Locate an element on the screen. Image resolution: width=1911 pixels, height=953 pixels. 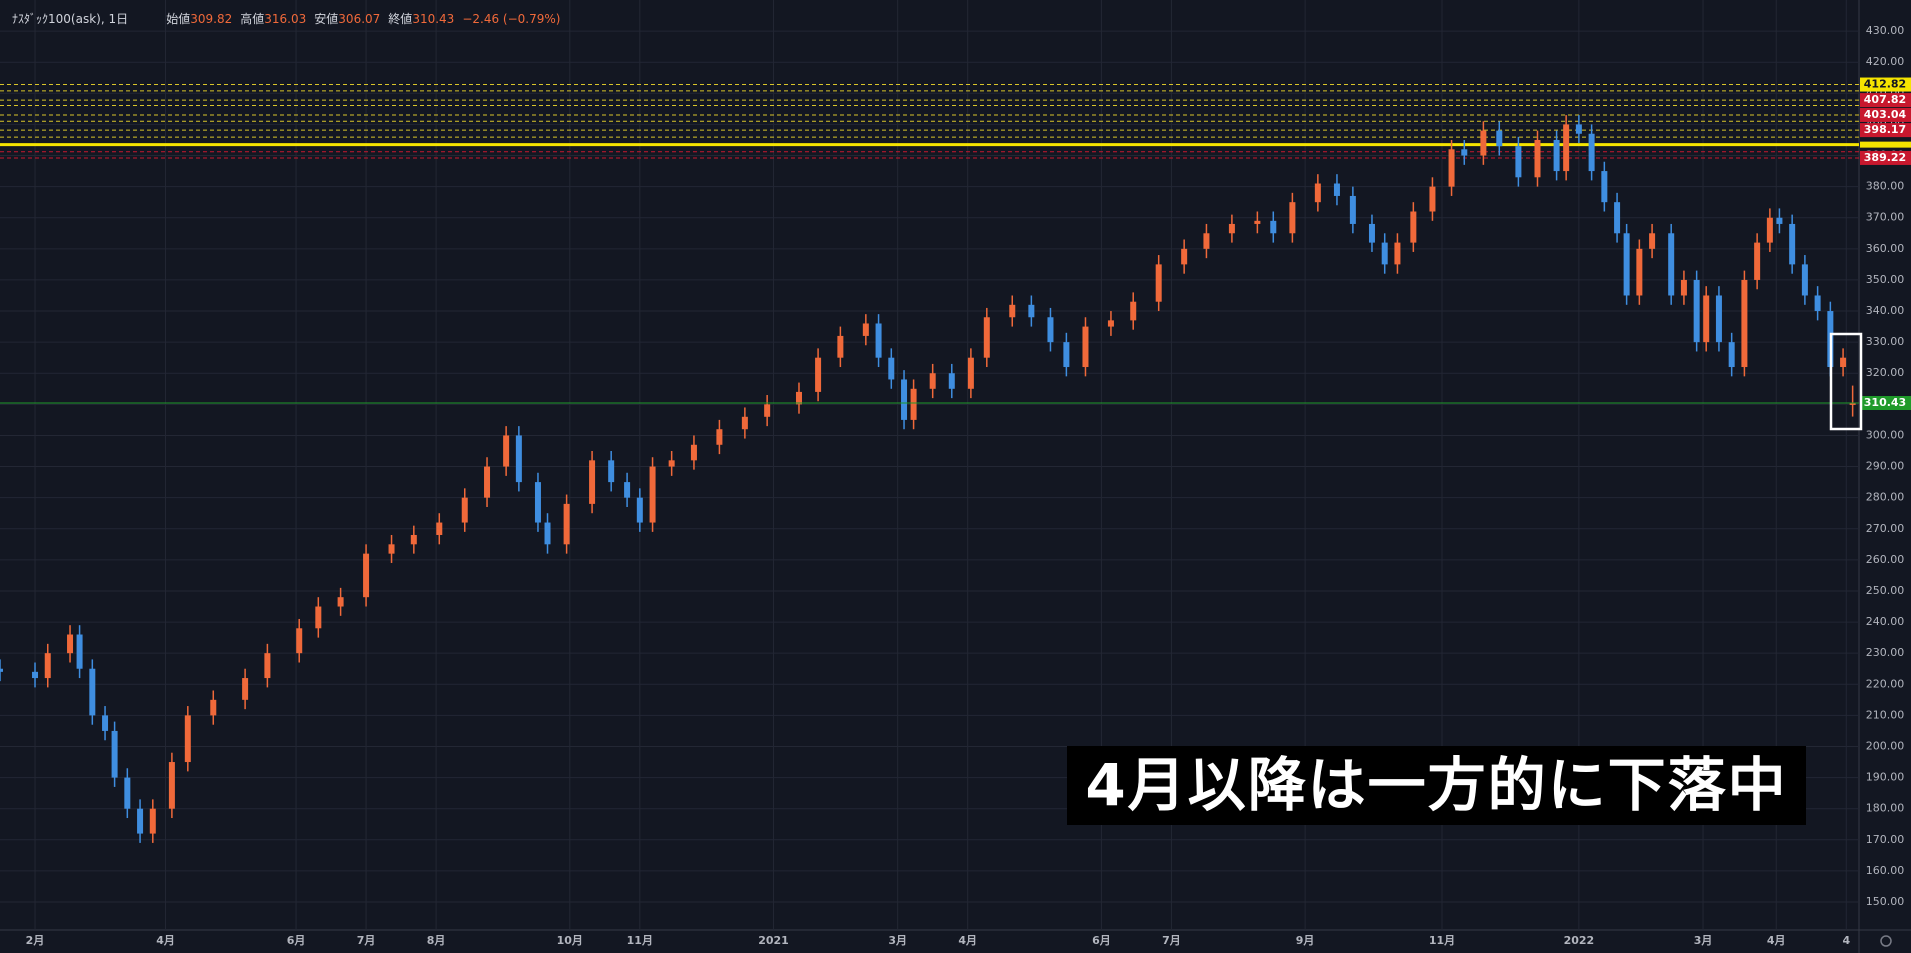
y-tick-label: 180.00 is located at coordinates (1885, 808).